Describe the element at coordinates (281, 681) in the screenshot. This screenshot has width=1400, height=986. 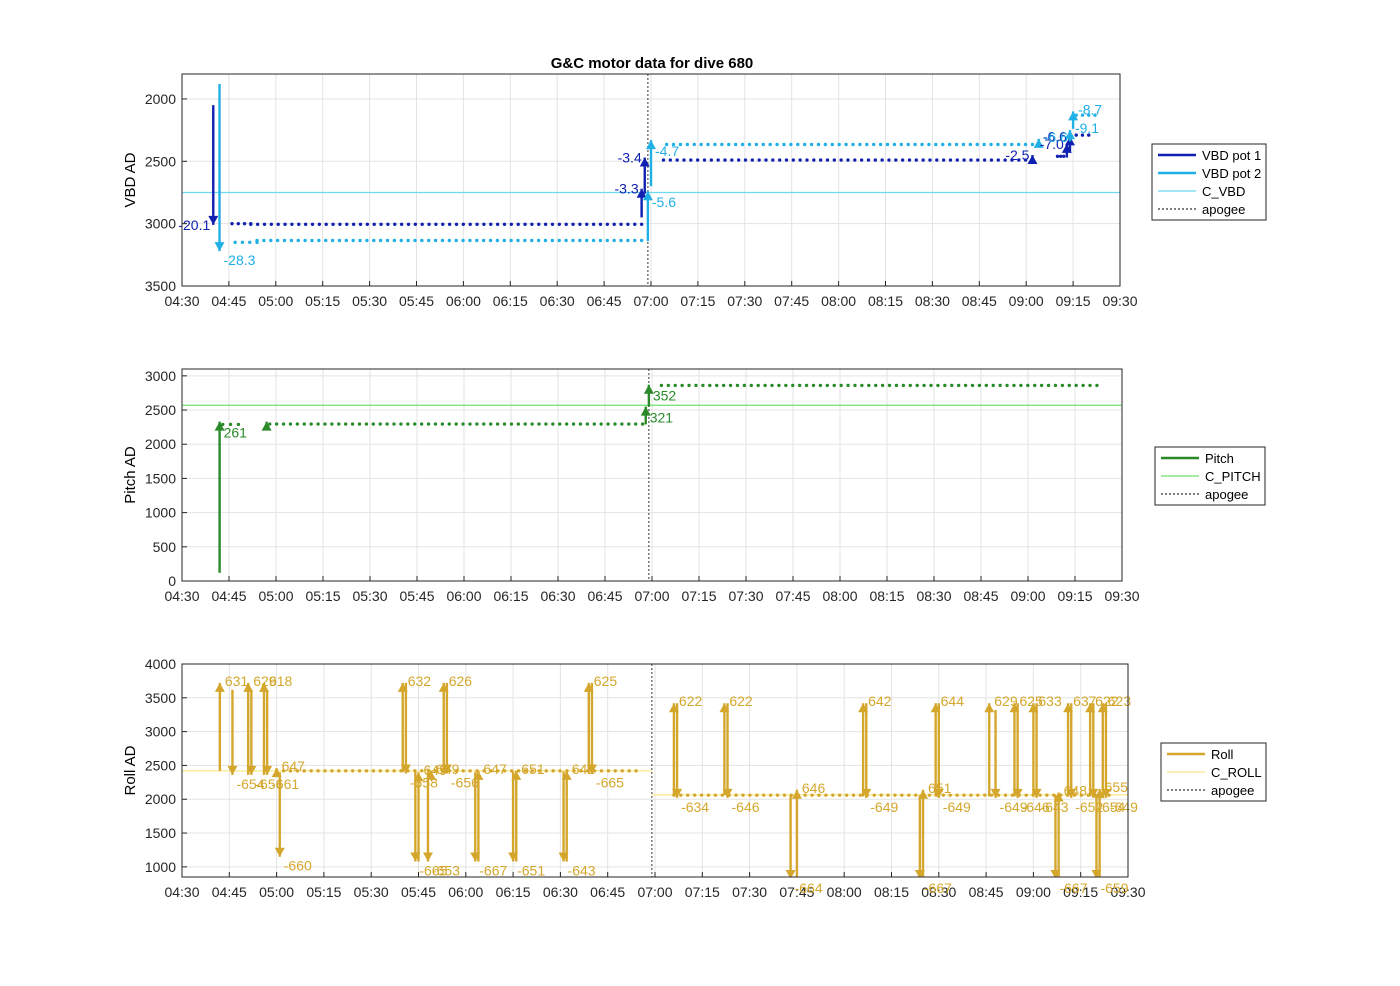
I see `move-annotation: 618` at that location.